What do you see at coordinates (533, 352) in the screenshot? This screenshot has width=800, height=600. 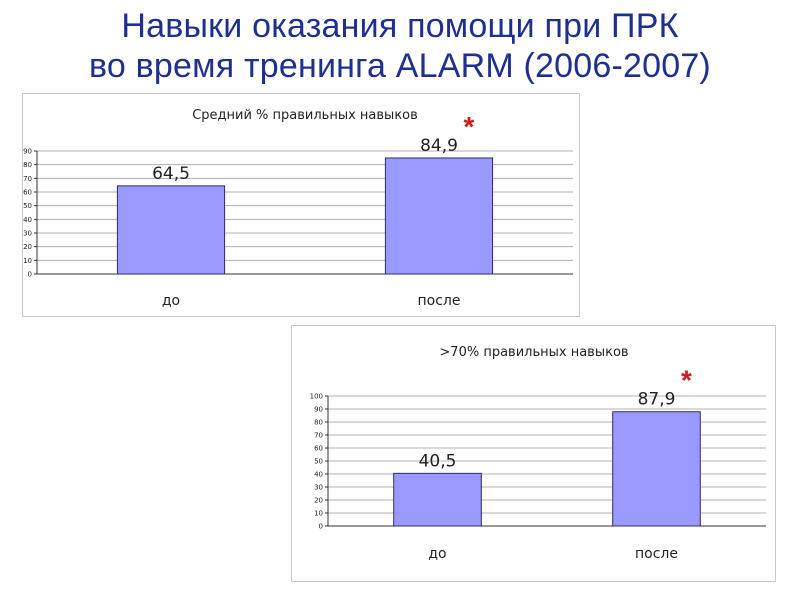 I see `chart-title: >70% правильных навыков` at bounding box center [533, 352].